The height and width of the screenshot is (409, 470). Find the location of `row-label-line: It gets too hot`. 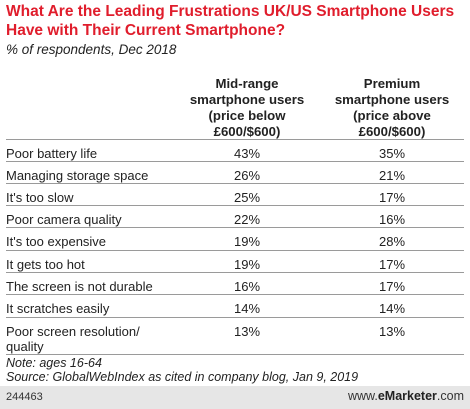

row-label-line: It gets too hot is located at coordinates (45, 264).